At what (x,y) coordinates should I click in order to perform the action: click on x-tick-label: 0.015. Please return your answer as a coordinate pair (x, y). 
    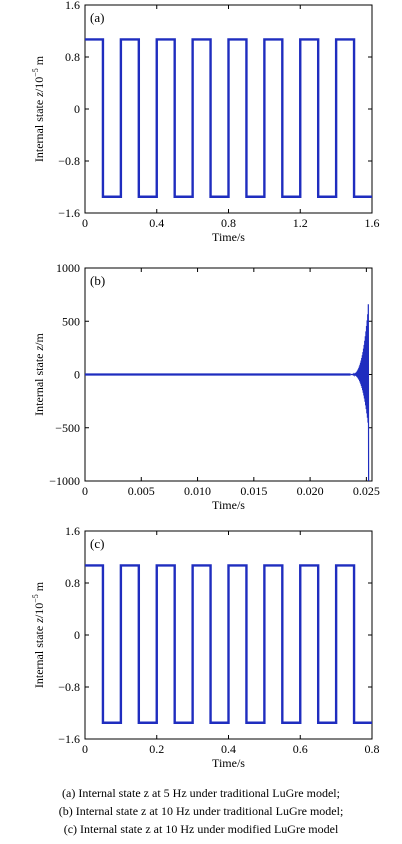
    Looking at the image, I should click on (253, 491).